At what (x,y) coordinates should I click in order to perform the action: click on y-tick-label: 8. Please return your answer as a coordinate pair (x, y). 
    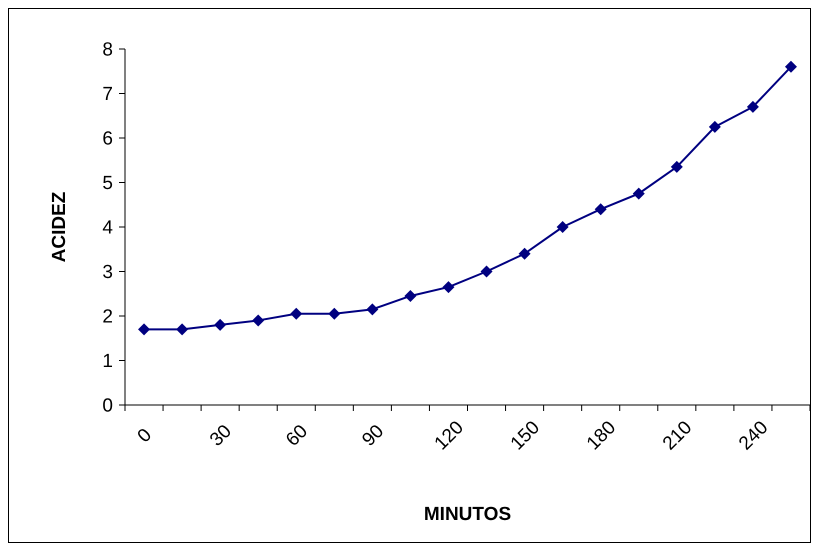
    Looking at the image, I should click on (107, 50).